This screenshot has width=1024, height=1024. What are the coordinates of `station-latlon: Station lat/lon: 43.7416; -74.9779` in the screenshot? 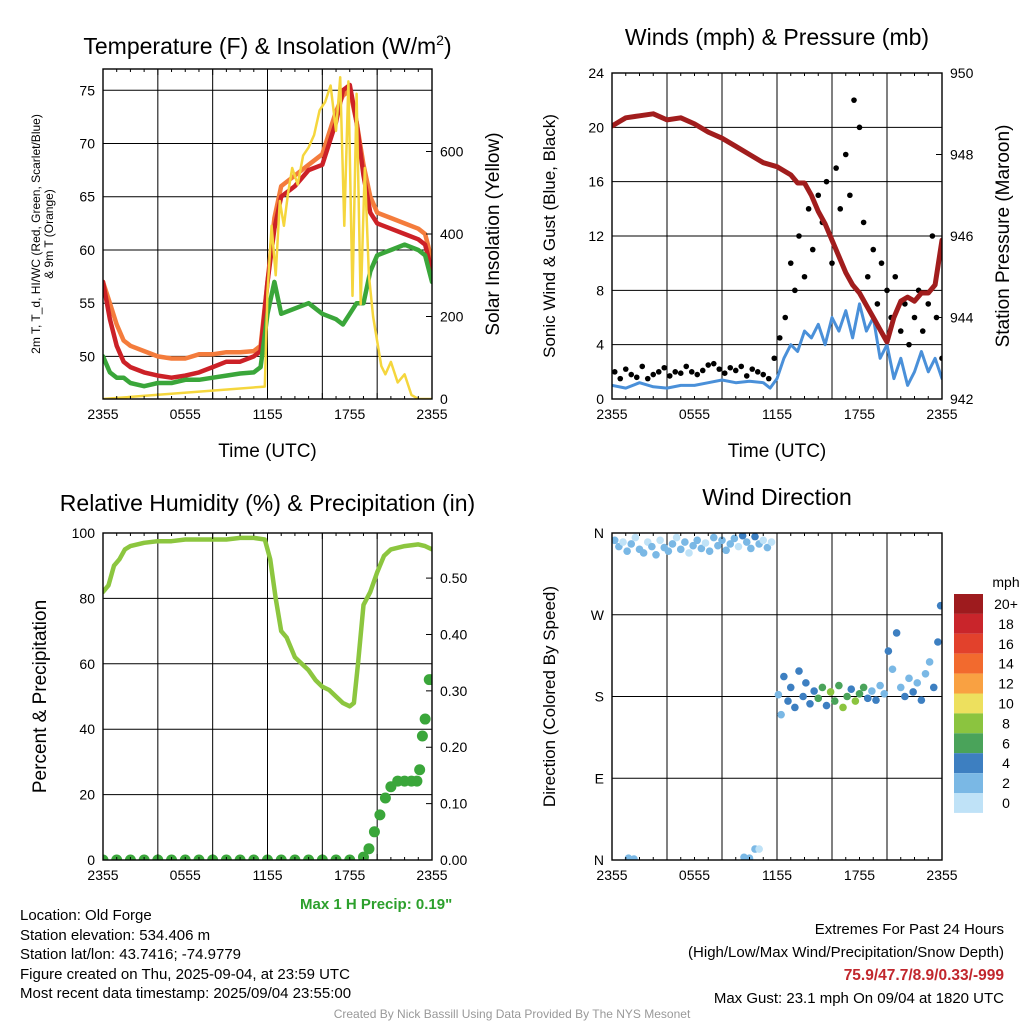 It's located at (131, 955).